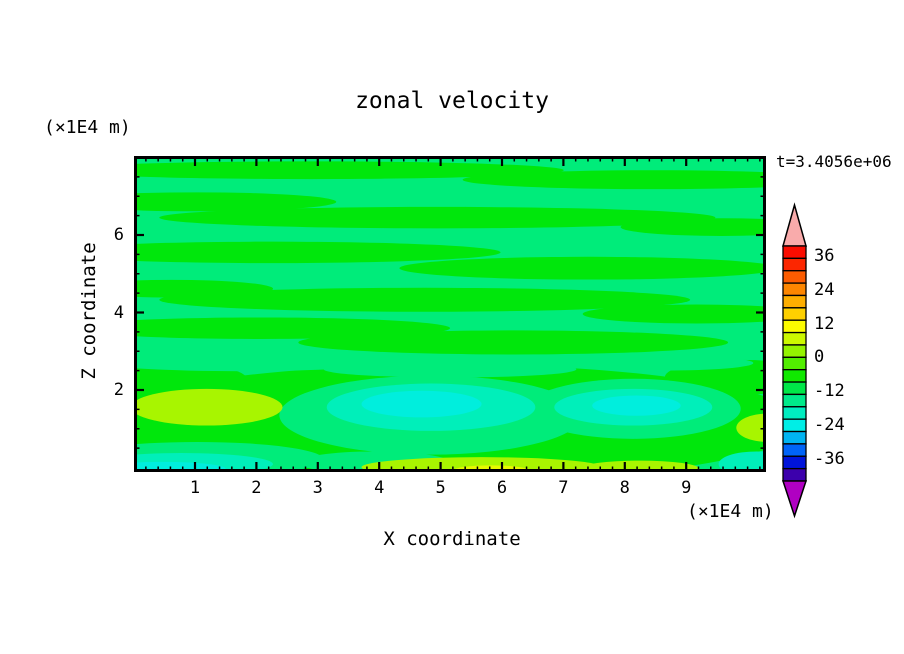 The width and height of the screenshot is (904, 654). I want to click on colorbar, so click(794, 360).